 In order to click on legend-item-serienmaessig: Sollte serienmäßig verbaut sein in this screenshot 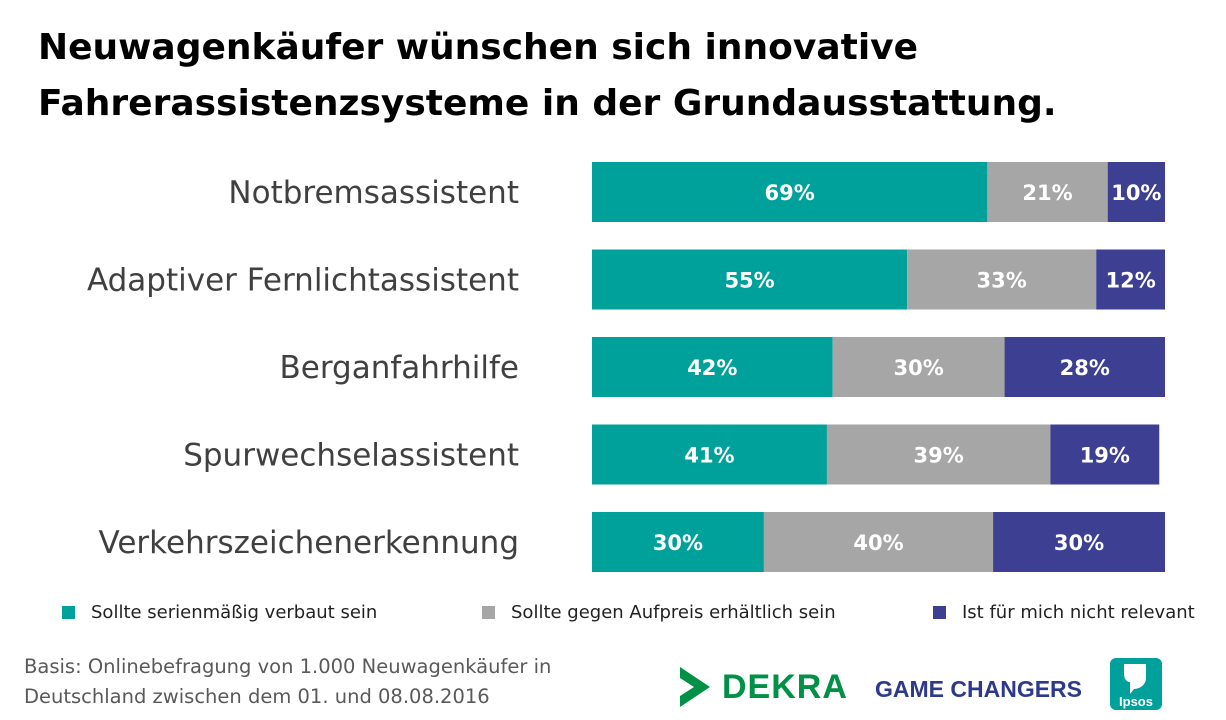, I will do `click(219, 612)`.